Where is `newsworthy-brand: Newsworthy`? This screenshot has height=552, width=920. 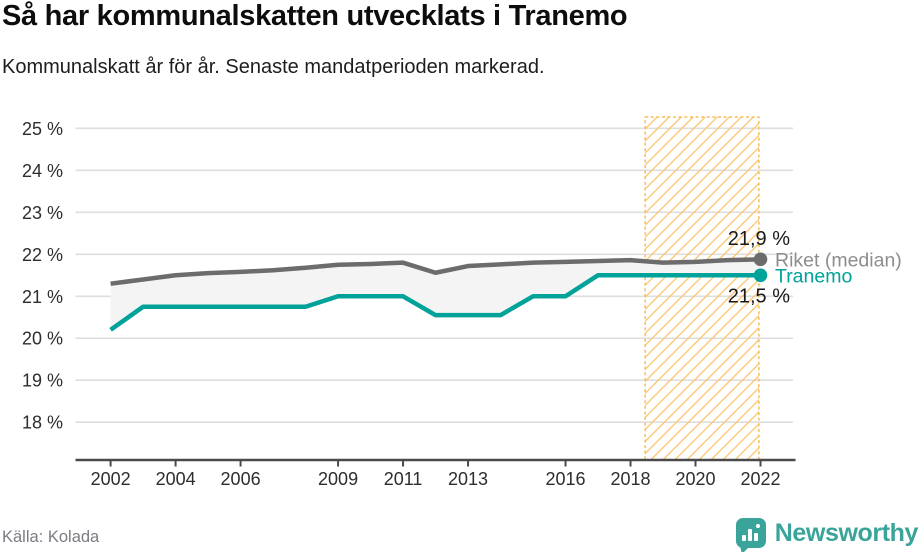
newsworthy-brand: Newsworthy is located at coordinates (827, 535).